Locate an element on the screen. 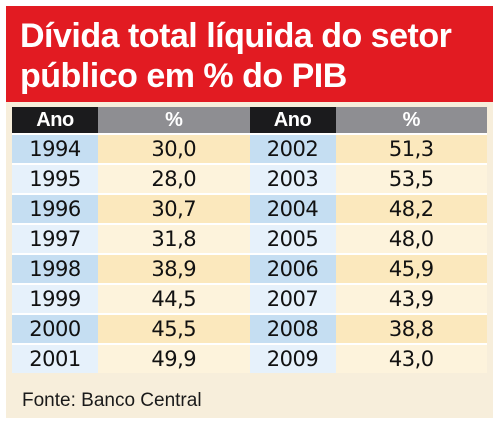  table-row: 1999 44,5 2007 43,9 is located at coordinates (249, 298).